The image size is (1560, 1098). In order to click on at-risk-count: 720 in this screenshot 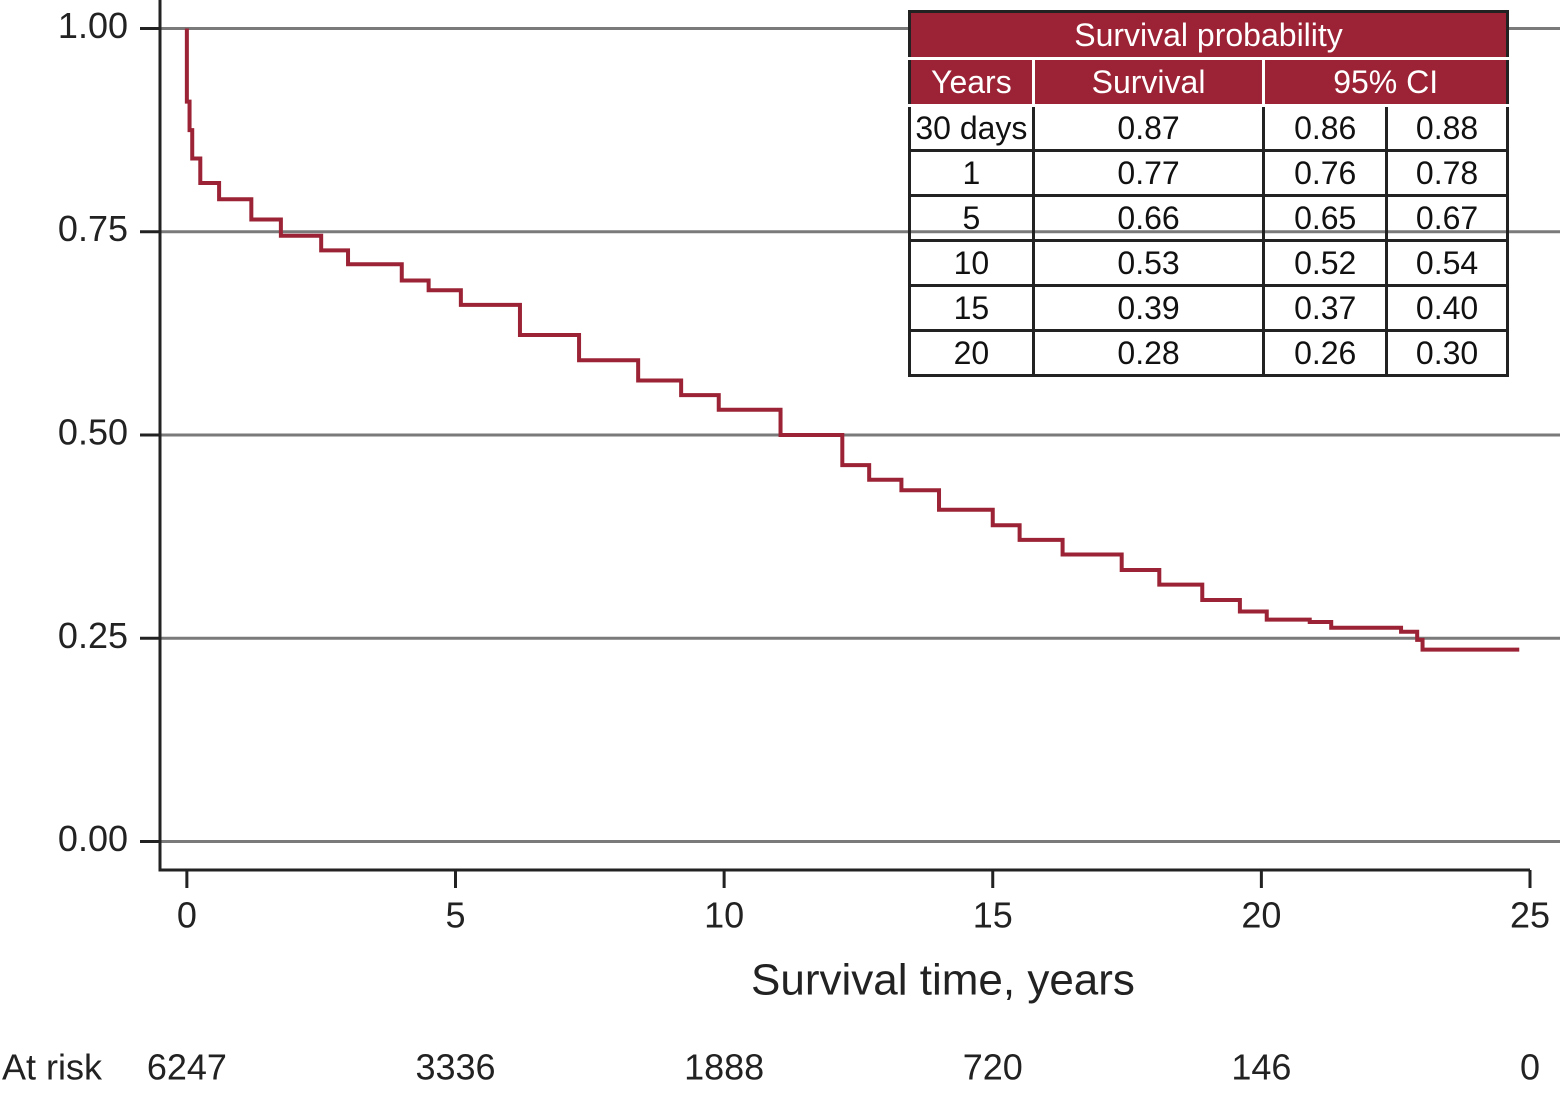, I will do `click(993, 1067)`.